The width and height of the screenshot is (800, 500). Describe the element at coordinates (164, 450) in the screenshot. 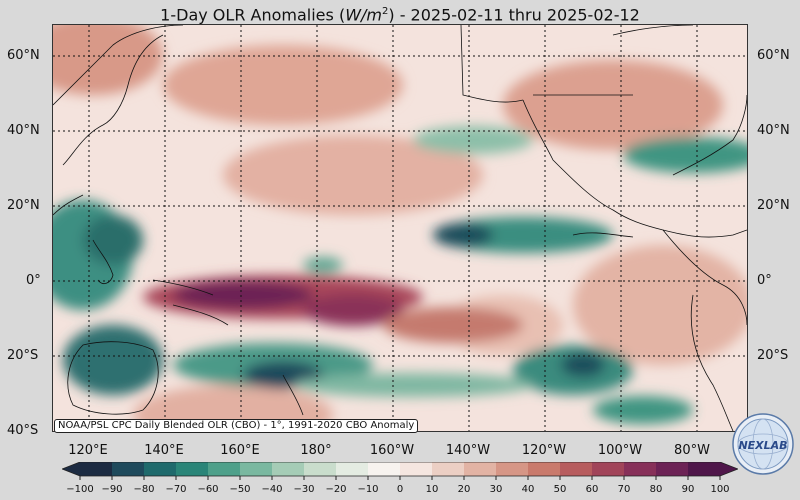

I see `lon-label-140e: 140°E` at that location.